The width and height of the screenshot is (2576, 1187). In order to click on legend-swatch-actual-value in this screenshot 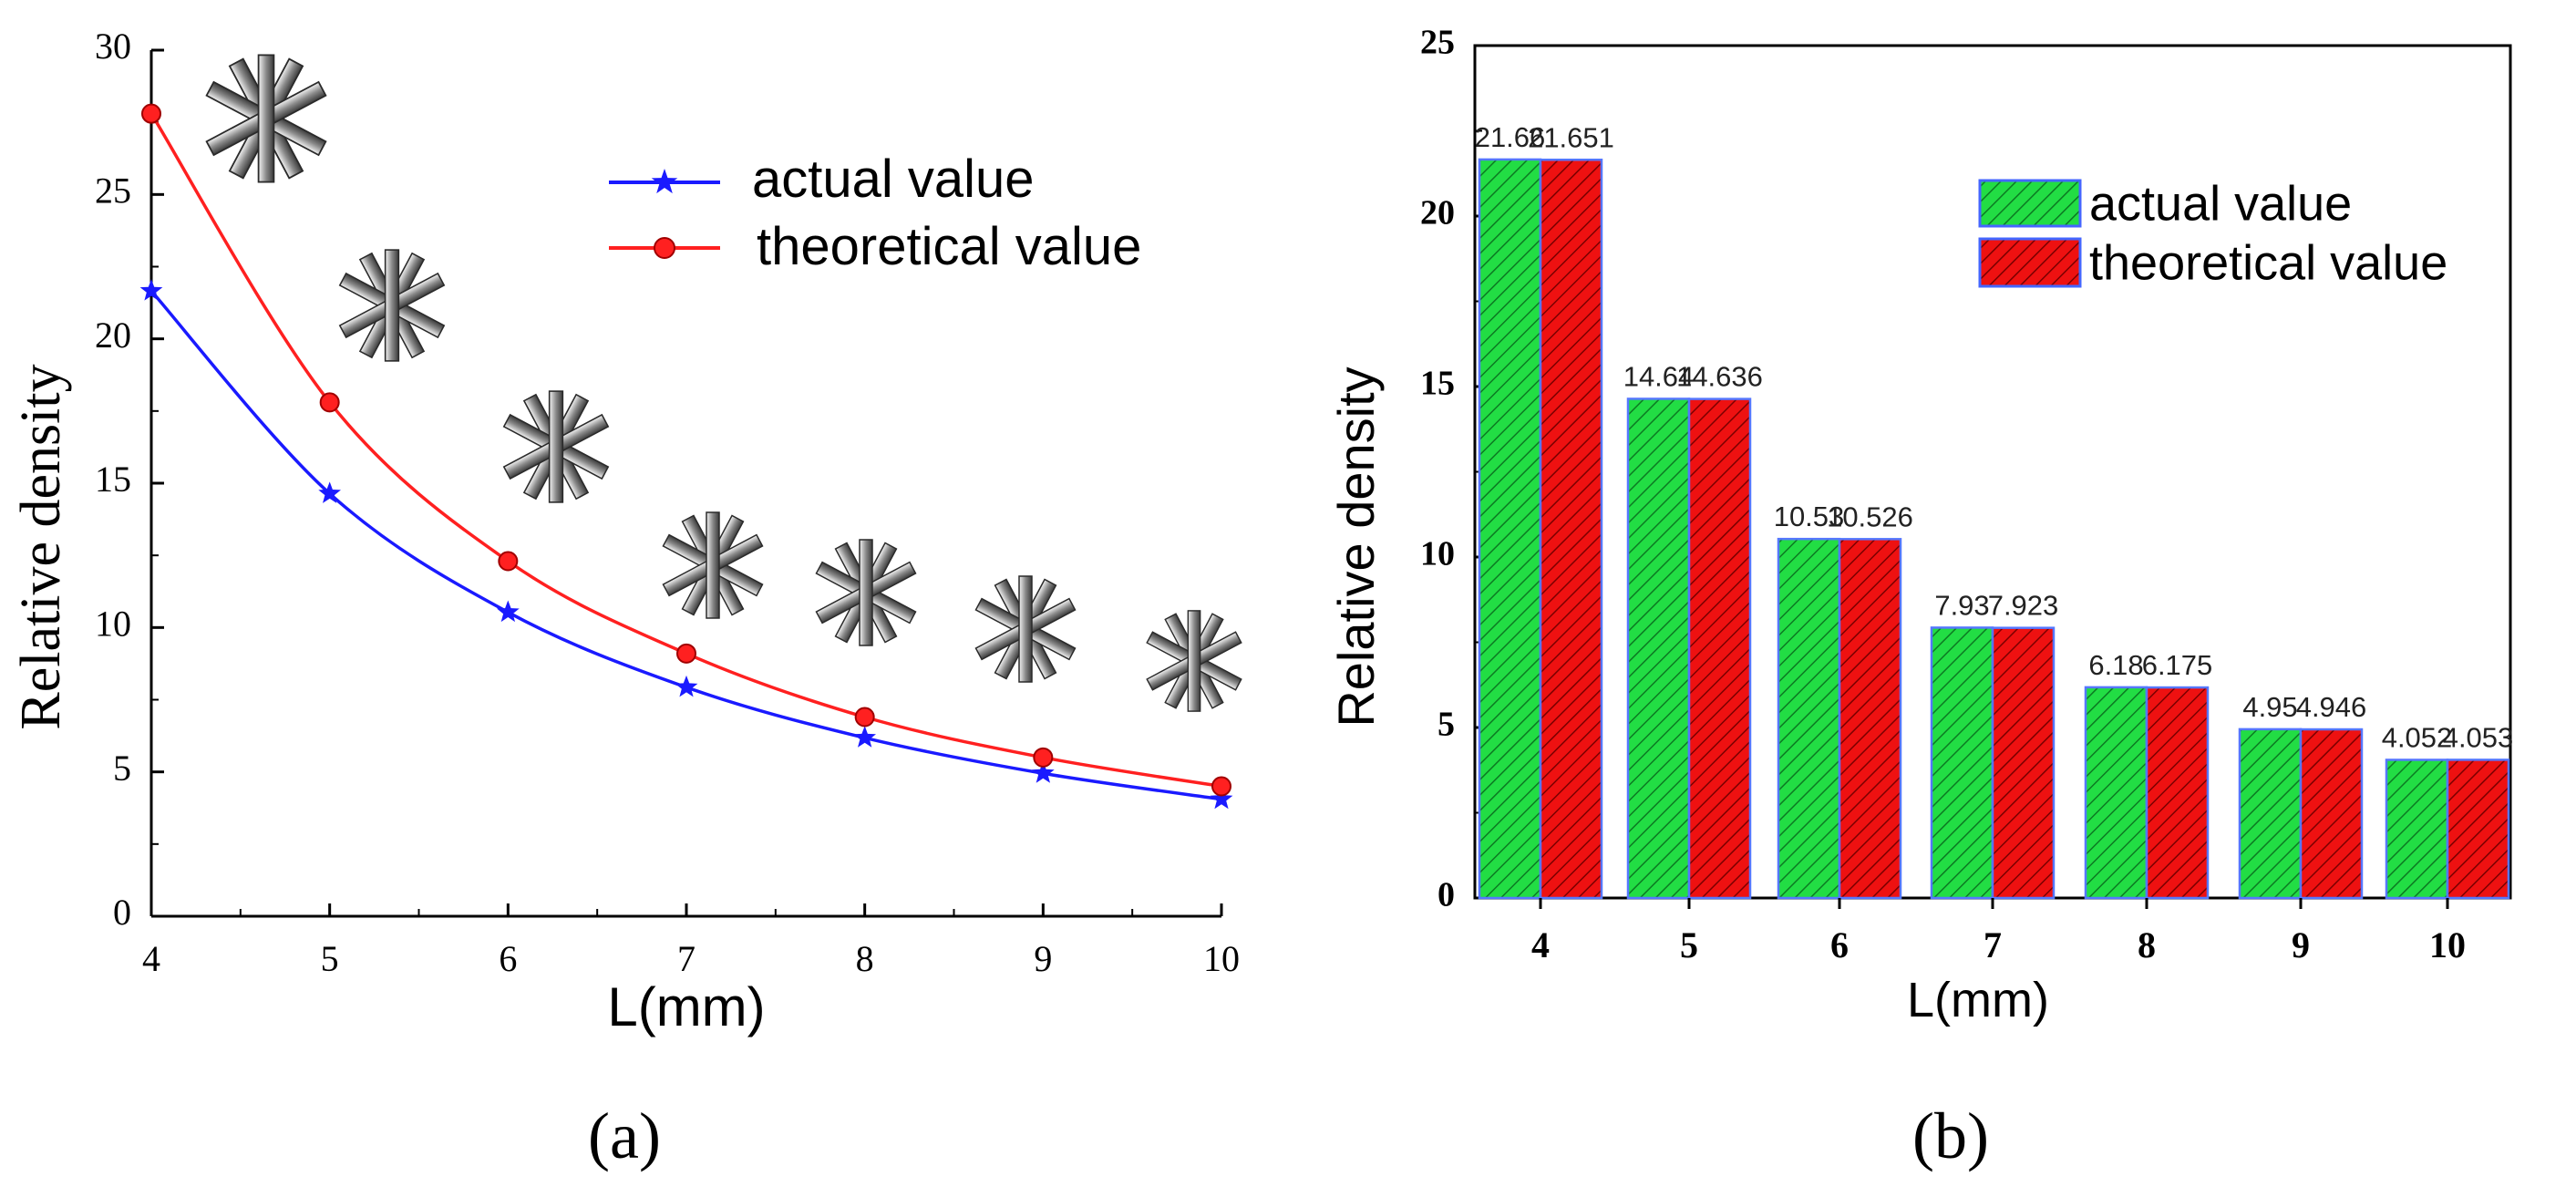, I will do `click(2030, 203)`.